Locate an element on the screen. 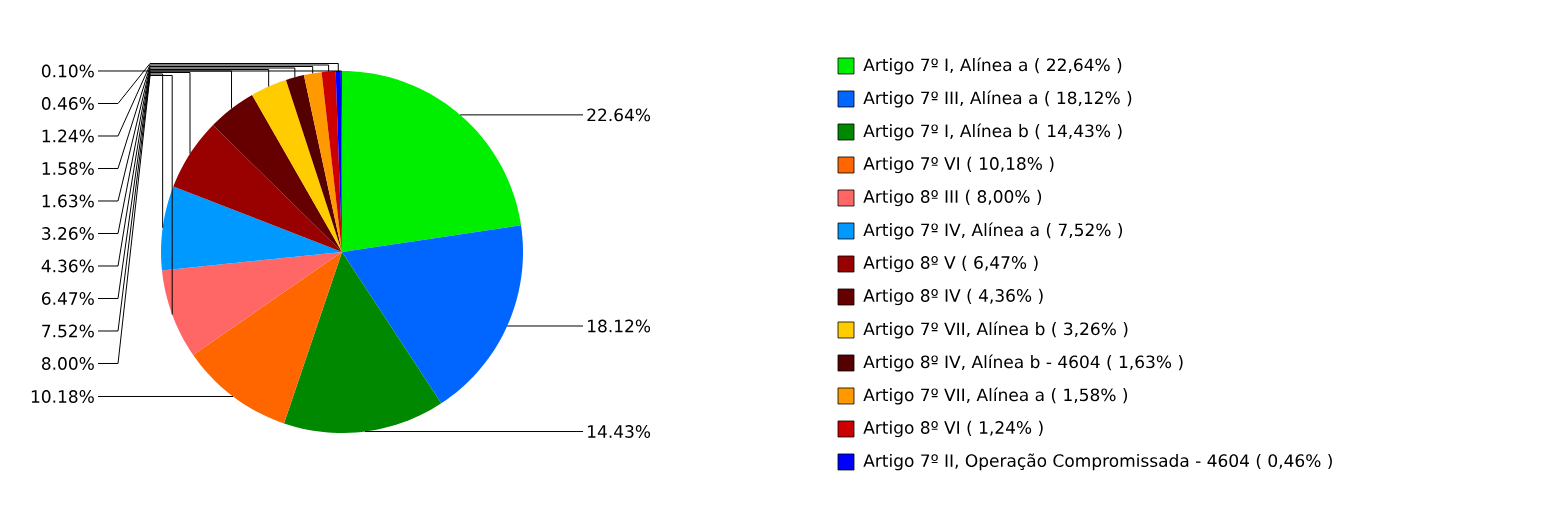  data-label: 0.46% is located at coordinates (67, 103).